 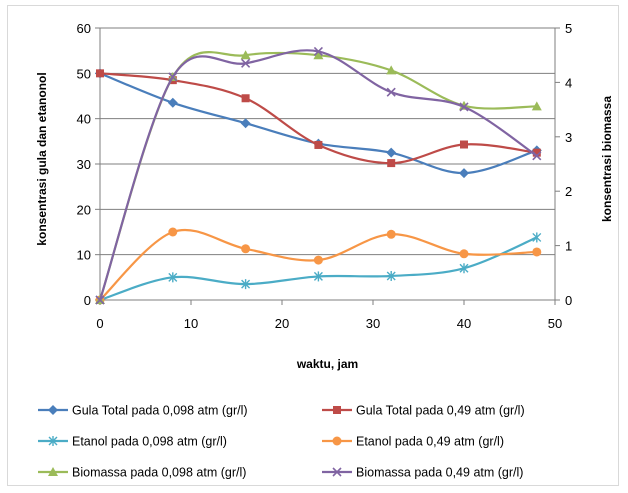 What do you see at coordinates (84, 164) in the screenshot?
I see `y-tick-label: 30` at bounding box center [84, 164].